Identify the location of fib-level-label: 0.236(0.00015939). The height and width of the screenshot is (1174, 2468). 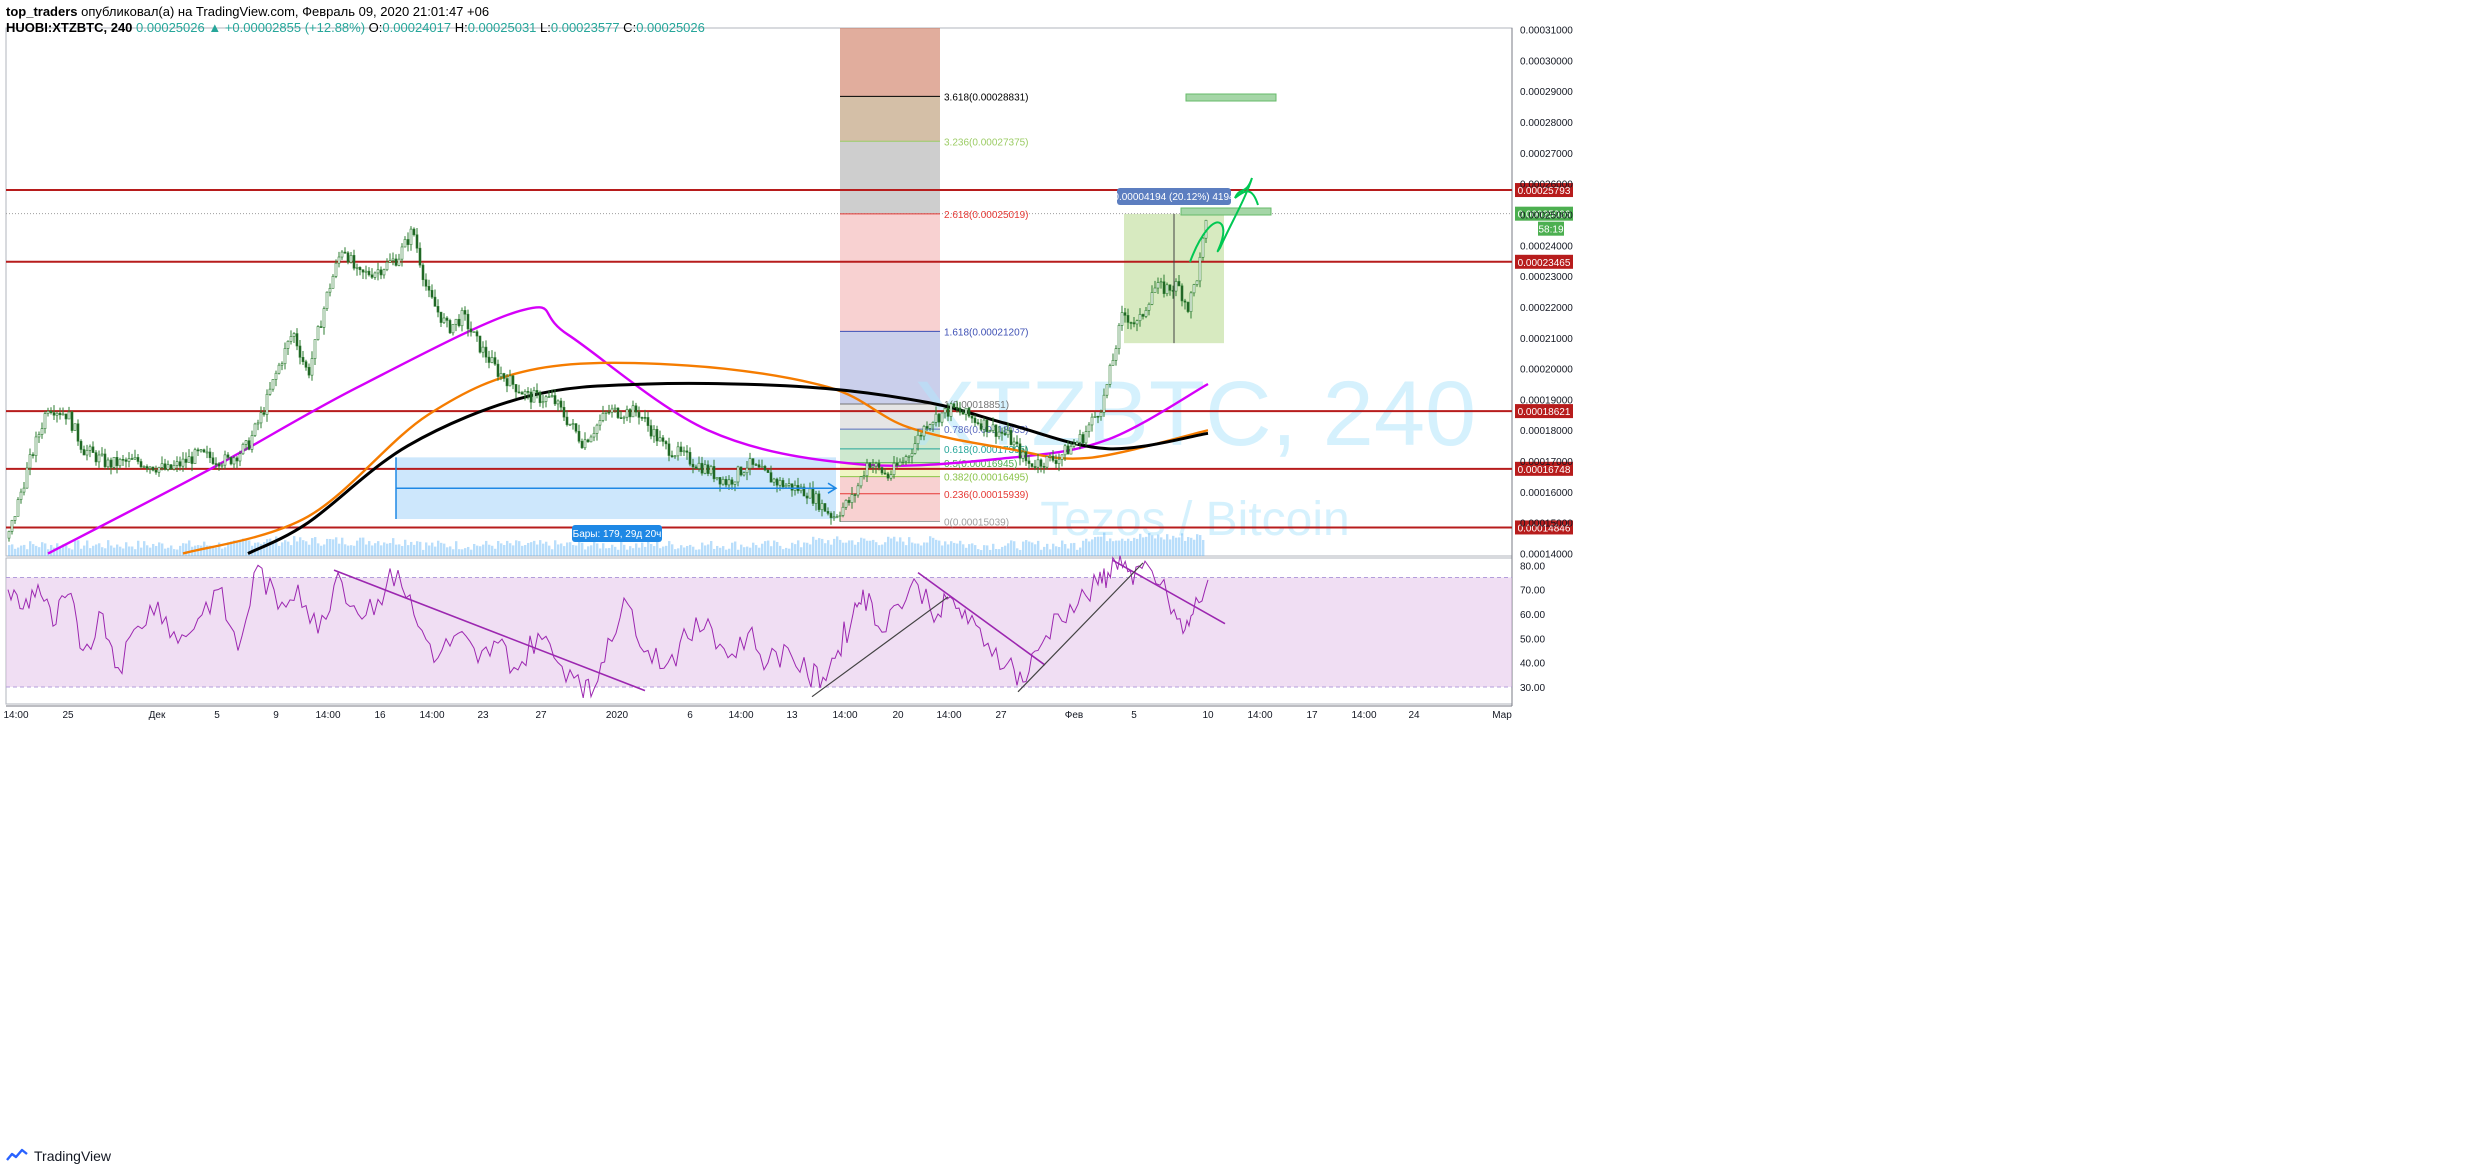
(986, 495).